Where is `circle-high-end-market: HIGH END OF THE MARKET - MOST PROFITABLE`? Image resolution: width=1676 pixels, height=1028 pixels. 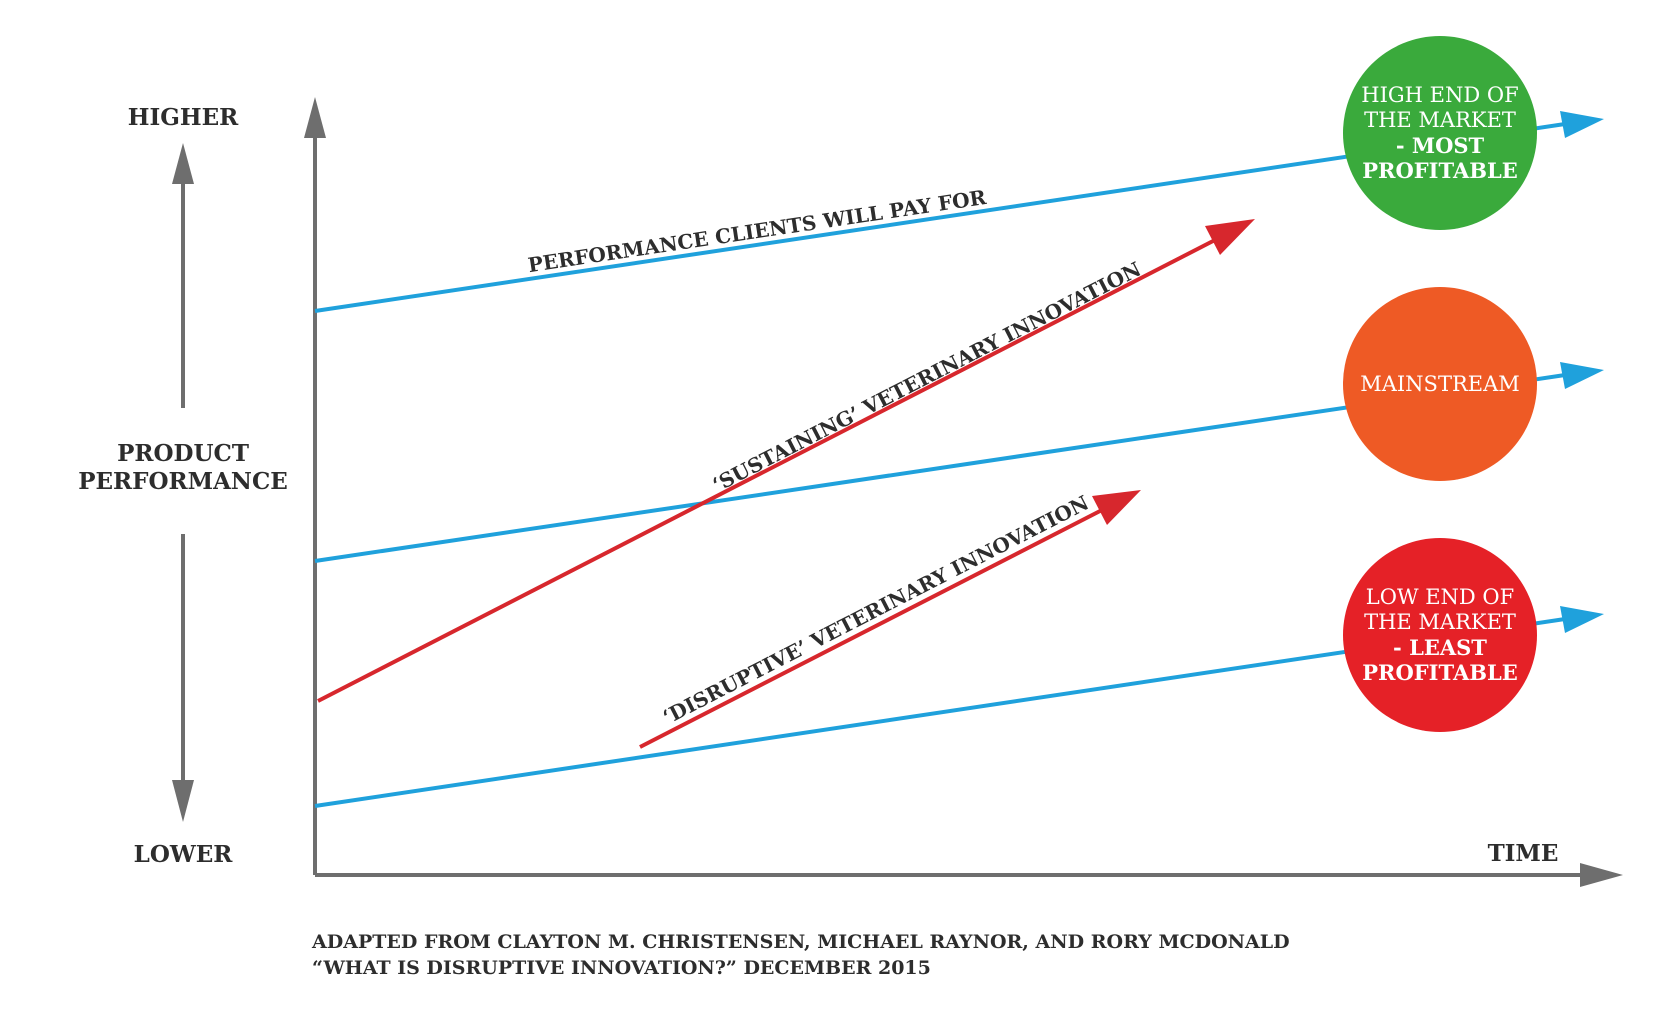
circle-high-end-market: HIGH END OF THE MARKET - MOST PROFITABLE is located at coordinates (1440, 133).